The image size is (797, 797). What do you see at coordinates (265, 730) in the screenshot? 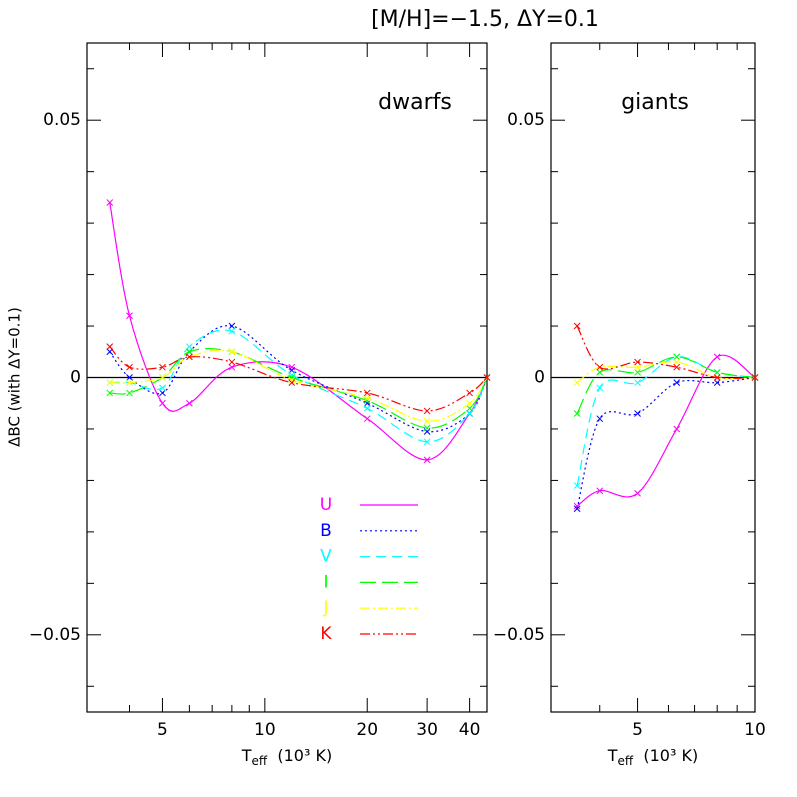
I see `x-tick-label: 10` at bounding box center [265, 730].